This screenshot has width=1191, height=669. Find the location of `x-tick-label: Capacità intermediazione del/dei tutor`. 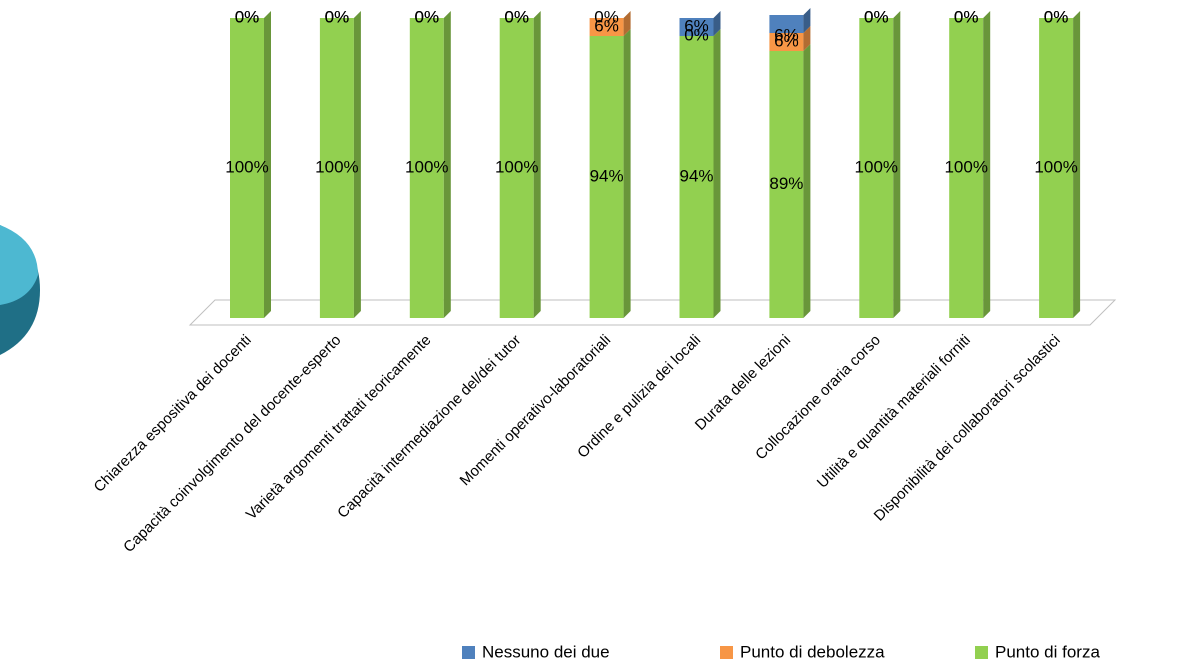

x-tick-label: Capacità intermediazione del/dei tutor is located at coordinates (429, 427).